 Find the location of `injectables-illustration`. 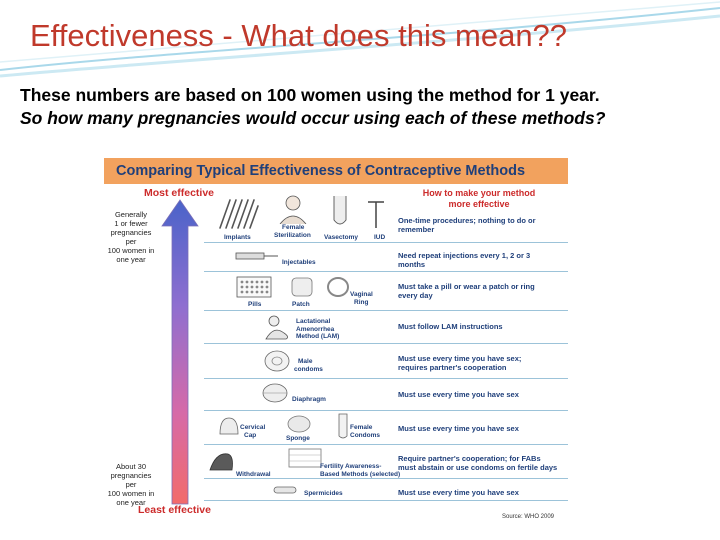

injectables-illustration is located at coordinates (256, 256).